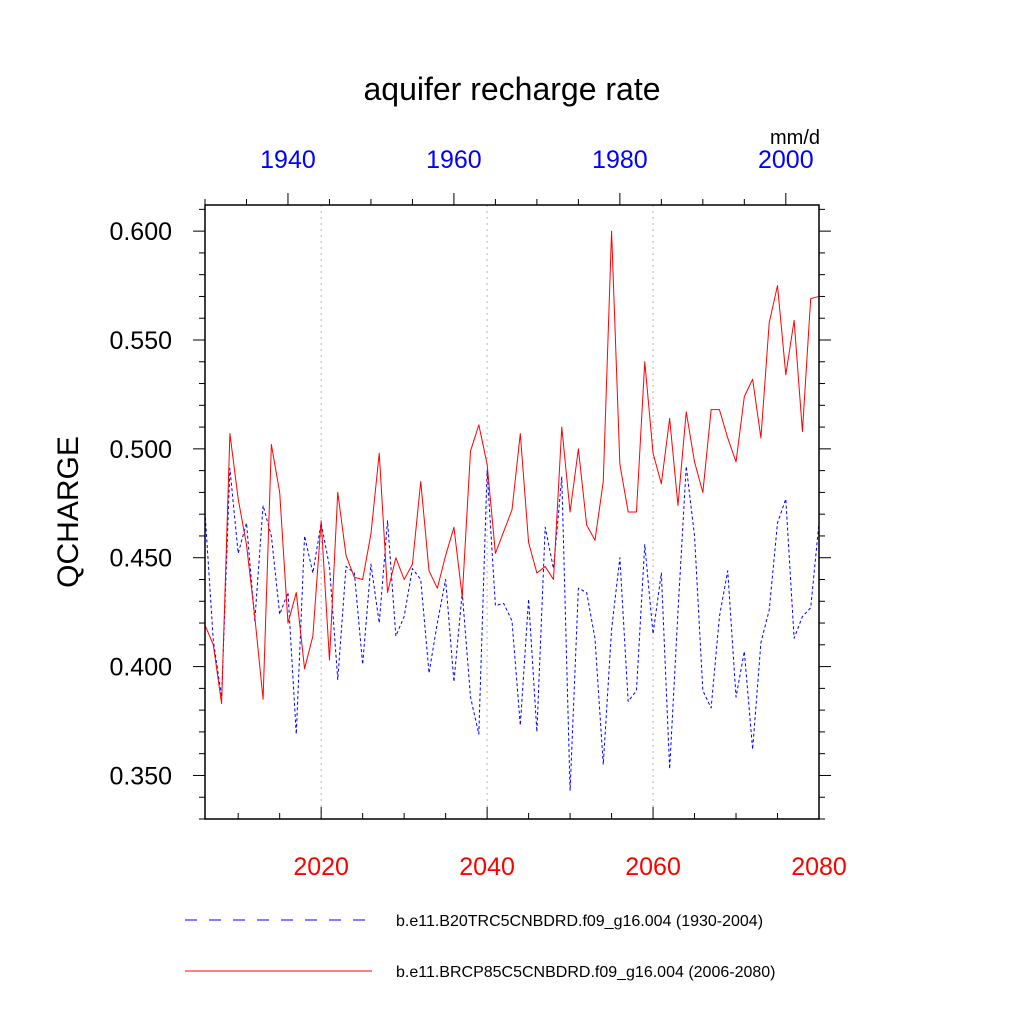 This screenshot has width=1024, height=1024. What do you see at coordinates (140, 668) in the screenshot?
I see `y-tick-label: 0.400` at bounding box center [140, 668].